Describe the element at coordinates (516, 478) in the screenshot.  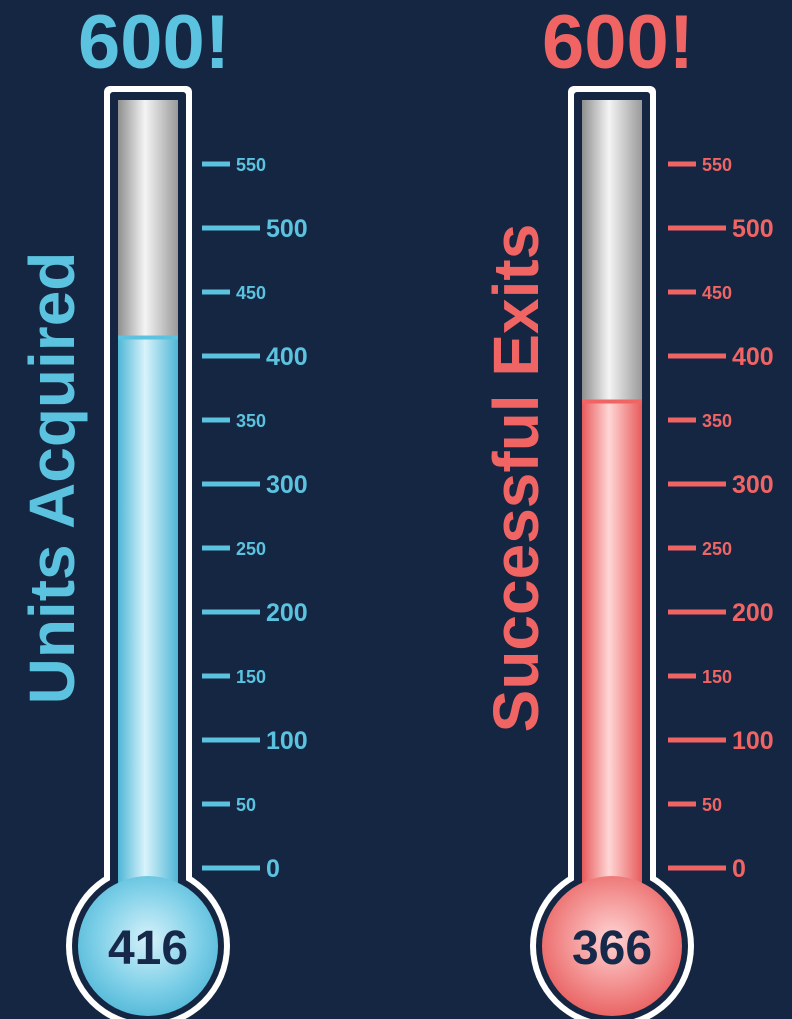
I see `thermometer-title: Successful Exits` at that location.